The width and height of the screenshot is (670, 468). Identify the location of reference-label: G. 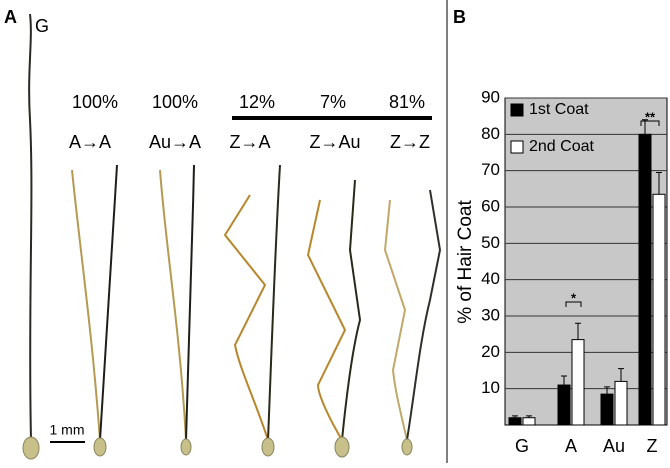
(42, 26).